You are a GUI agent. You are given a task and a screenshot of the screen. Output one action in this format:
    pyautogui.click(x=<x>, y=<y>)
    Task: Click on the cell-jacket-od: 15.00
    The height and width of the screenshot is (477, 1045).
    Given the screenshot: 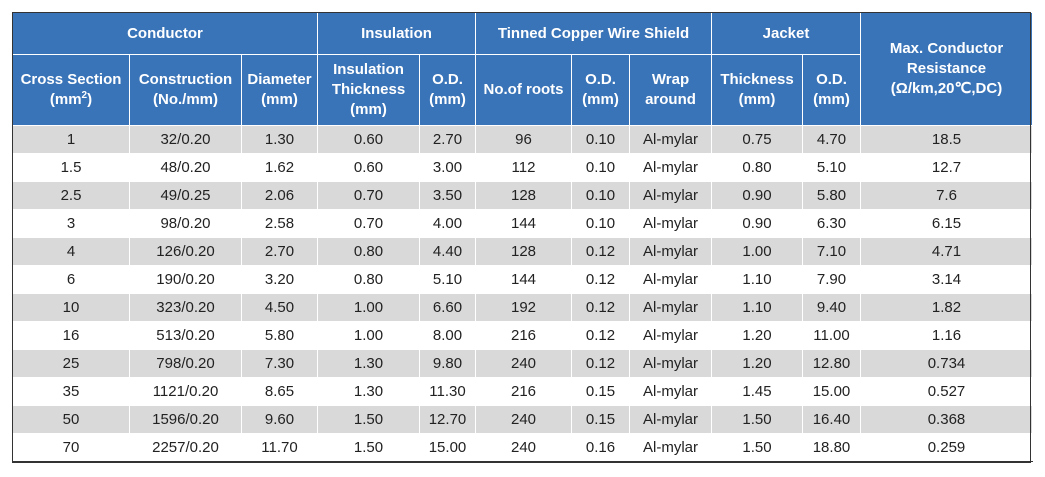 What is the action you would take?
    pyautogui.click(x=831, y=391)
    